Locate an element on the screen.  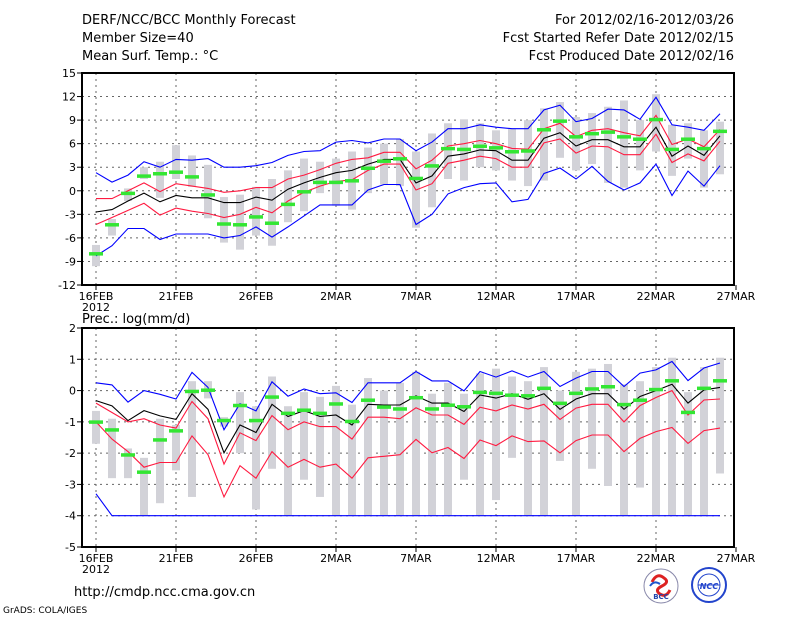
variable-label: Mean Surf. Temp.: °C is located at coordinates (150, 56).